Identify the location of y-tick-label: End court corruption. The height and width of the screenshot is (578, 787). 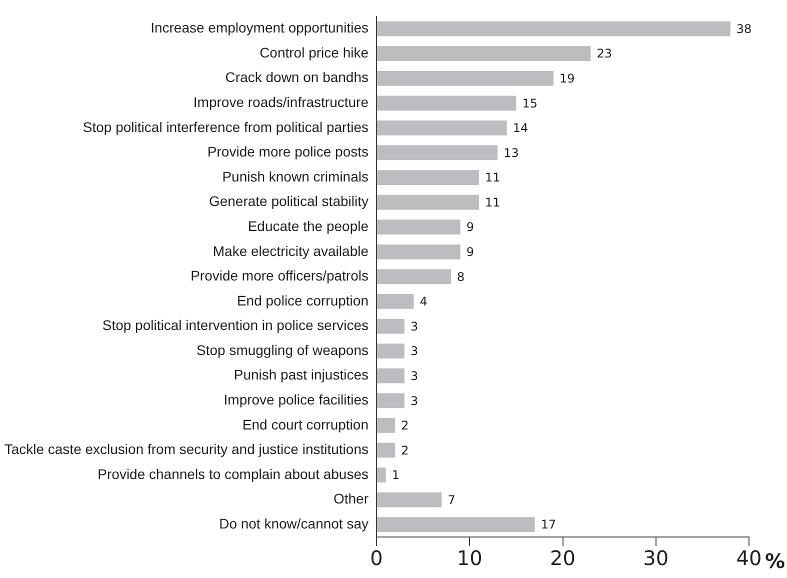
(305, 424).